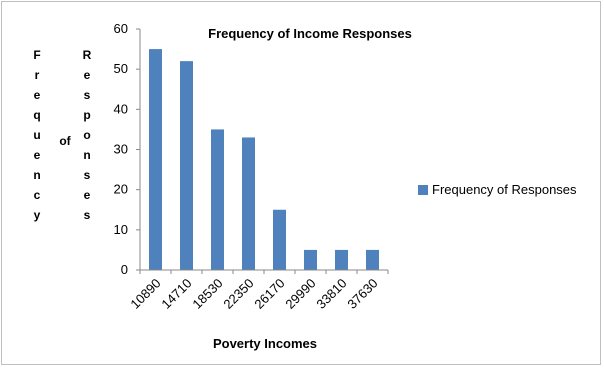 Image resolution: width=604 pixels, height=368 pixels. What do you see at coordinates (265, 343) in the screenshot?
I see `x-axis-label: Poverty Incomes` at bounding box center [265, 343].